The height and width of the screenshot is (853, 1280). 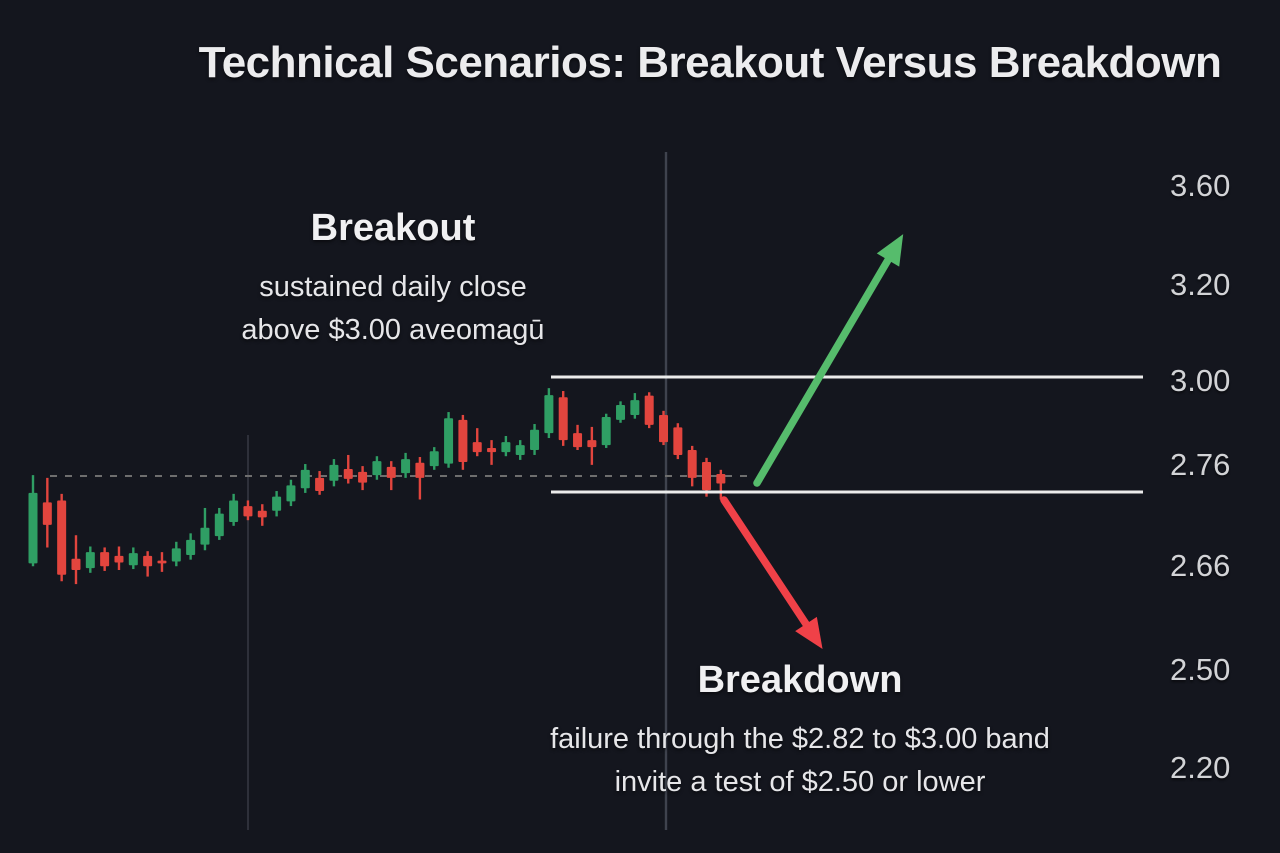 What do you see at coordinates (890, 250) in the screenshot?
I see `breakout-arrow-head` at bounding box center [890, 250].